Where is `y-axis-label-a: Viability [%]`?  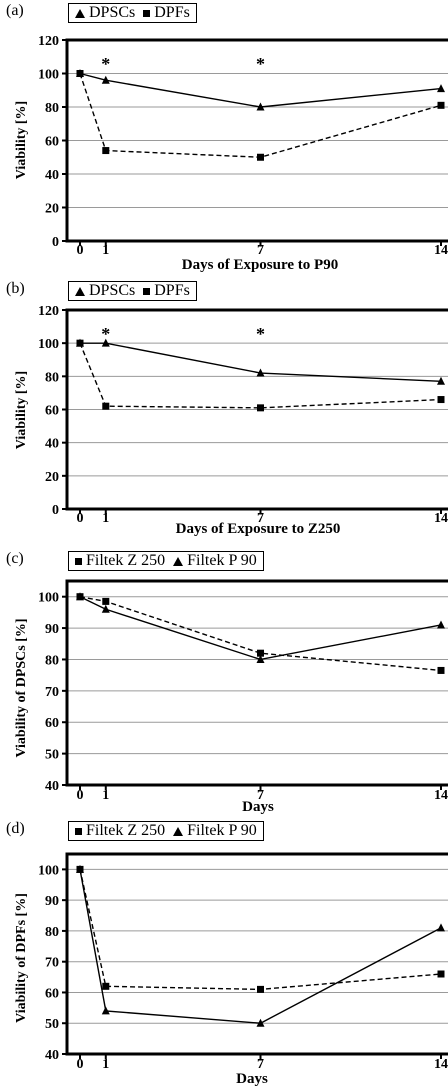 y-axis-label-a: Viability [%] is located at coordinates (21, 140).